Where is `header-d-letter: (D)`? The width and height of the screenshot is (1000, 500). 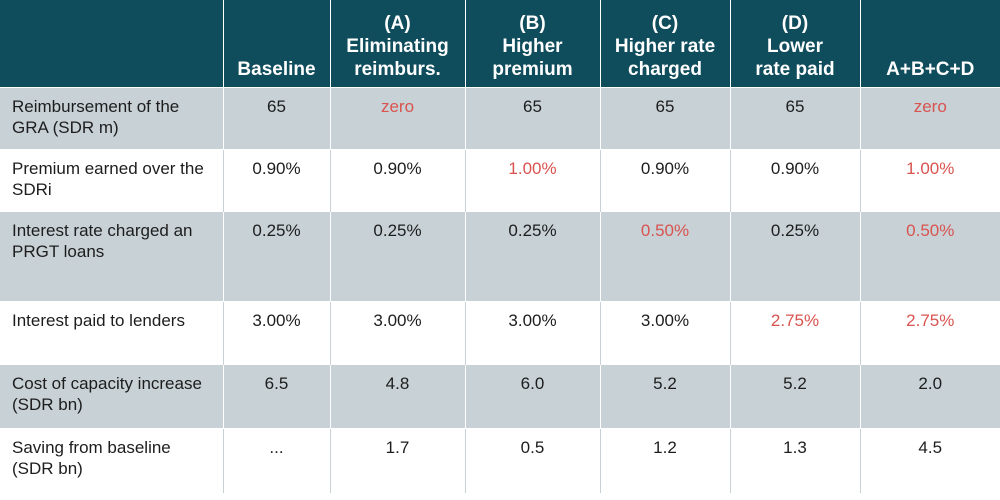
header-d-letter: (D) is located at coordinates (795, 23).